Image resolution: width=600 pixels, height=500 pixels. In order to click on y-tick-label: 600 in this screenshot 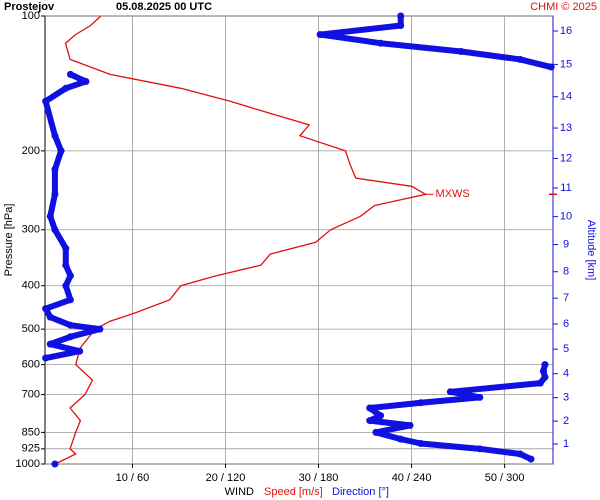, I will do `click(31, 365)`.